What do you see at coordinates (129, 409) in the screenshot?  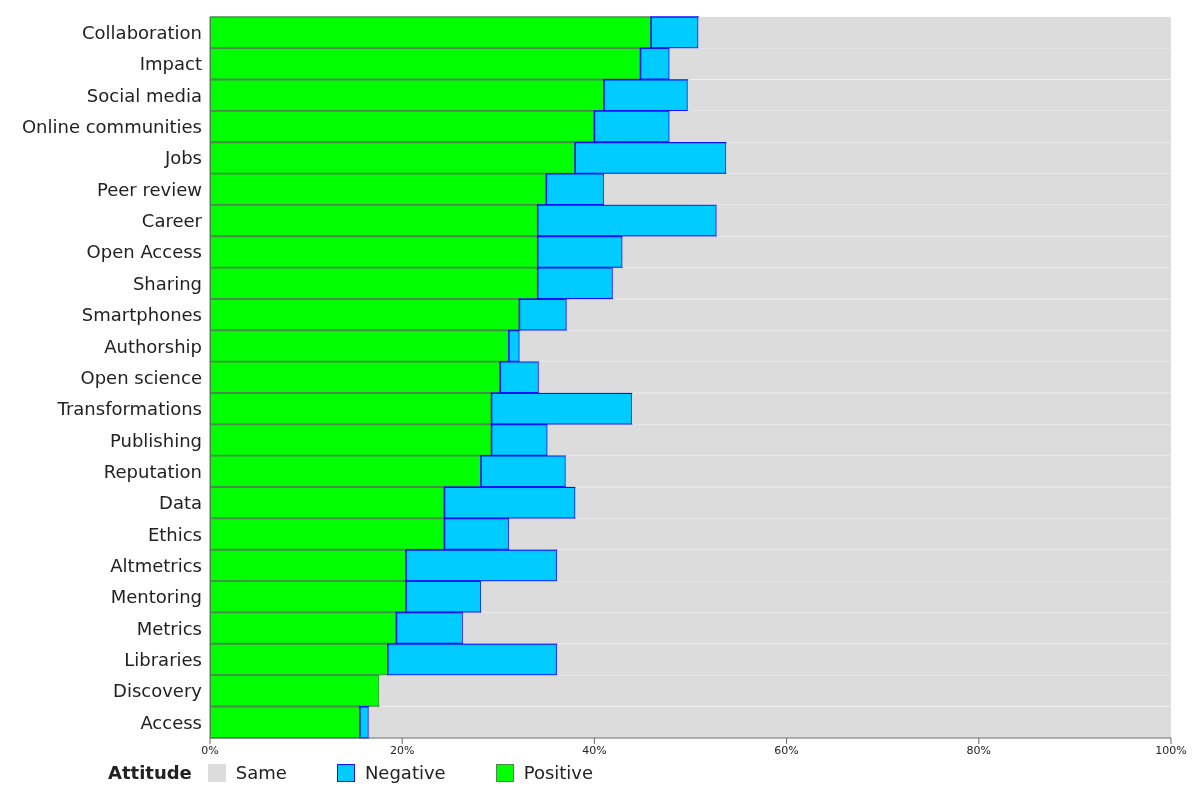 I see `y-tick-label: Transformations` at bounding box center [129, 409].